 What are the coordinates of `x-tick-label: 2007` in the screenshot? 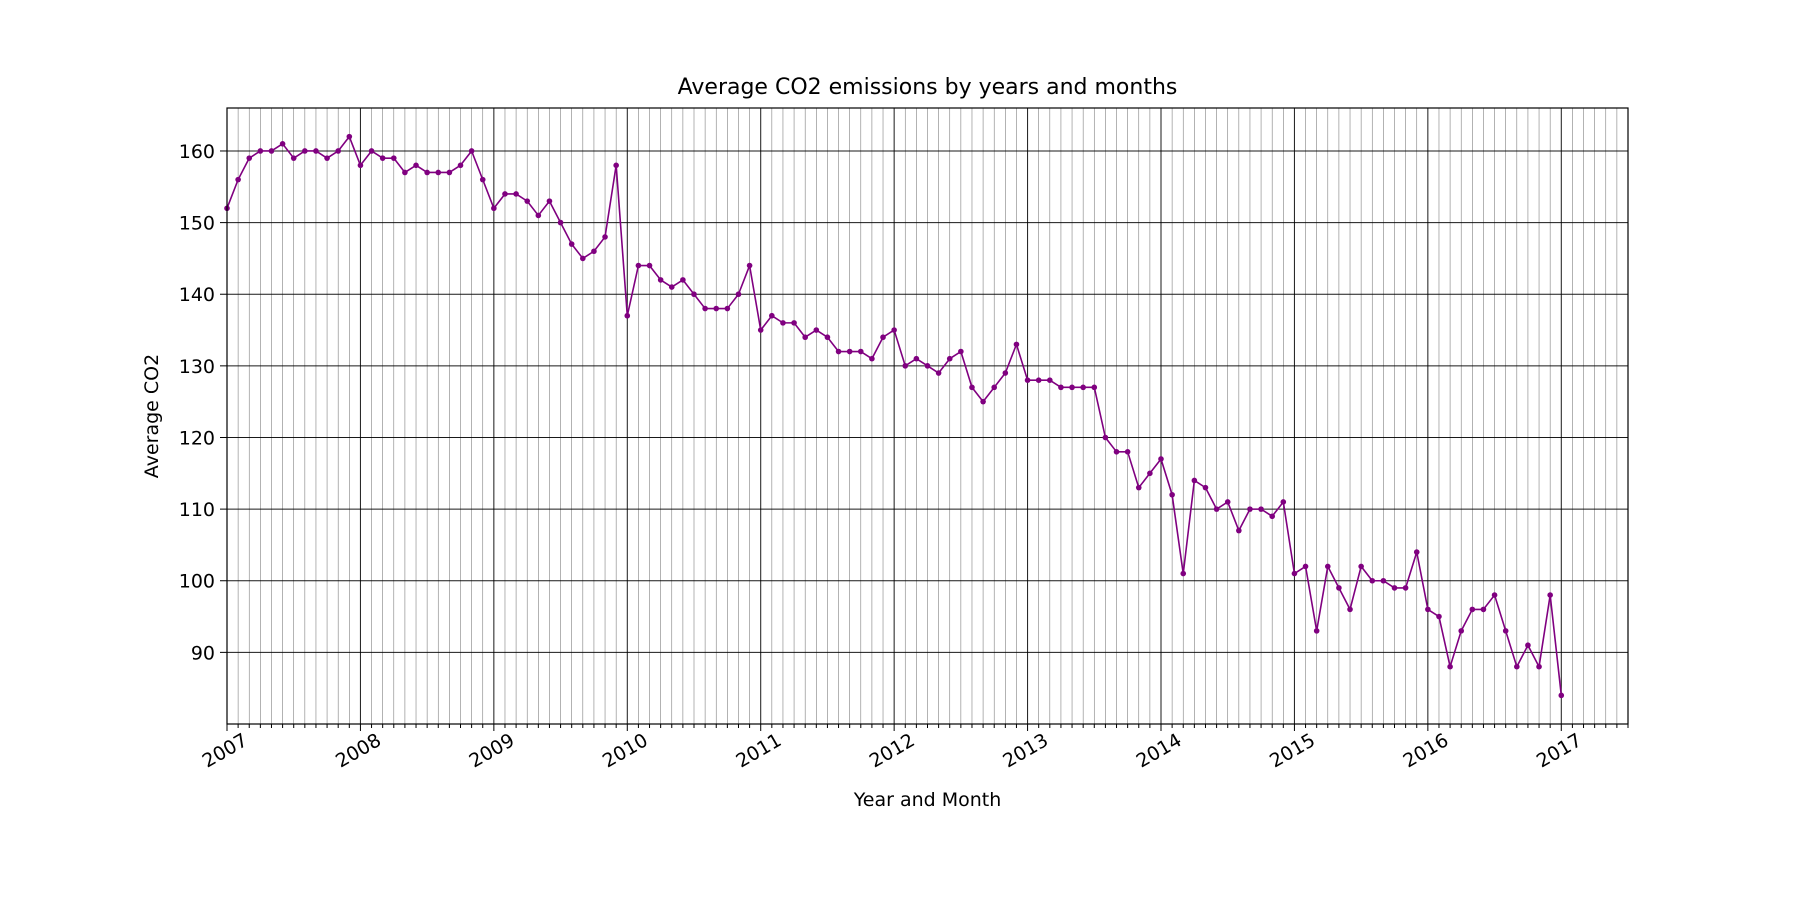 It's located at (225, 750).